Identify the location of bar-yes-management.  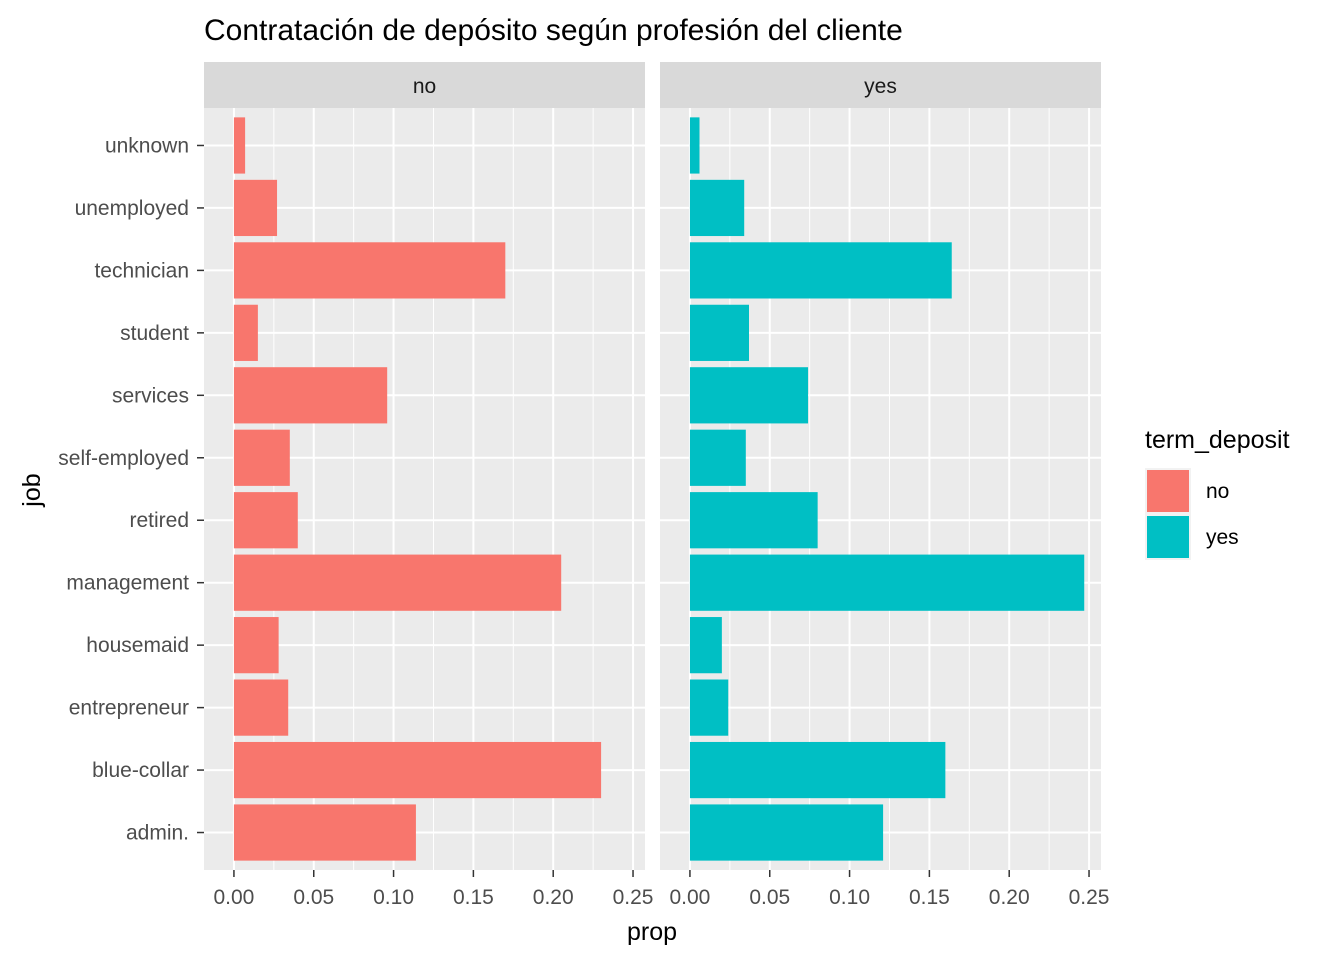
(887, 582).